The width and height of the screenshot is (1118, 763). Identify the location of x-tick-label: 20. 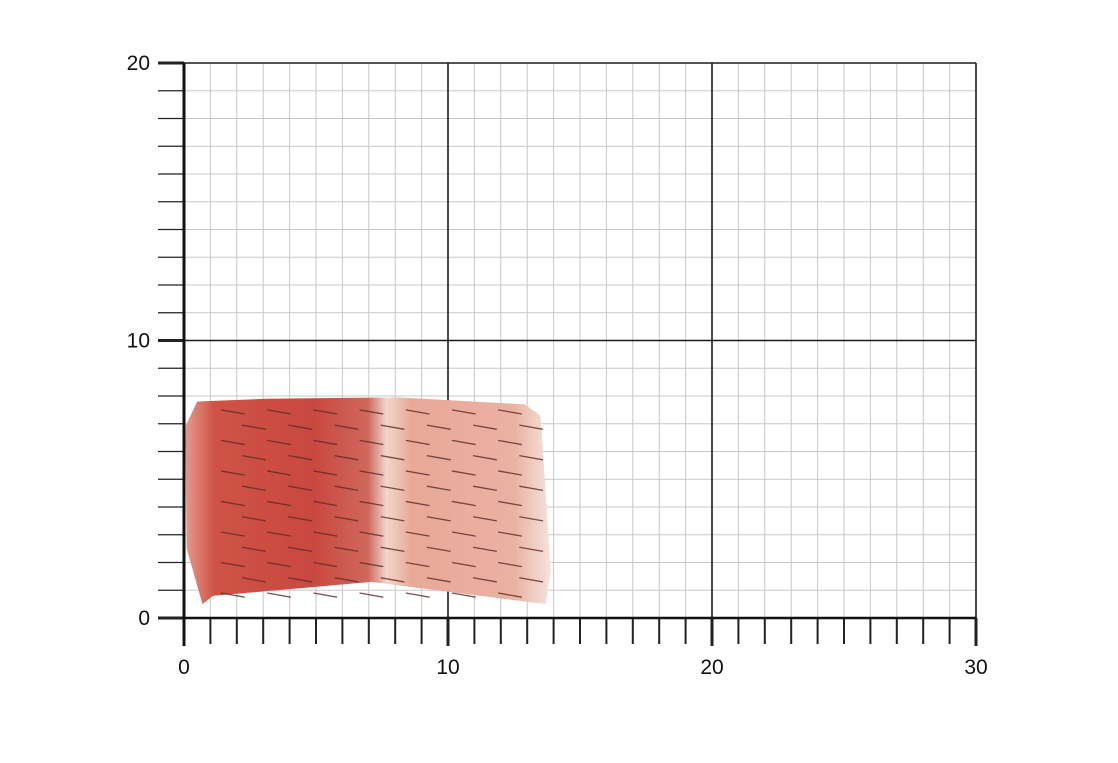
(711, 667).